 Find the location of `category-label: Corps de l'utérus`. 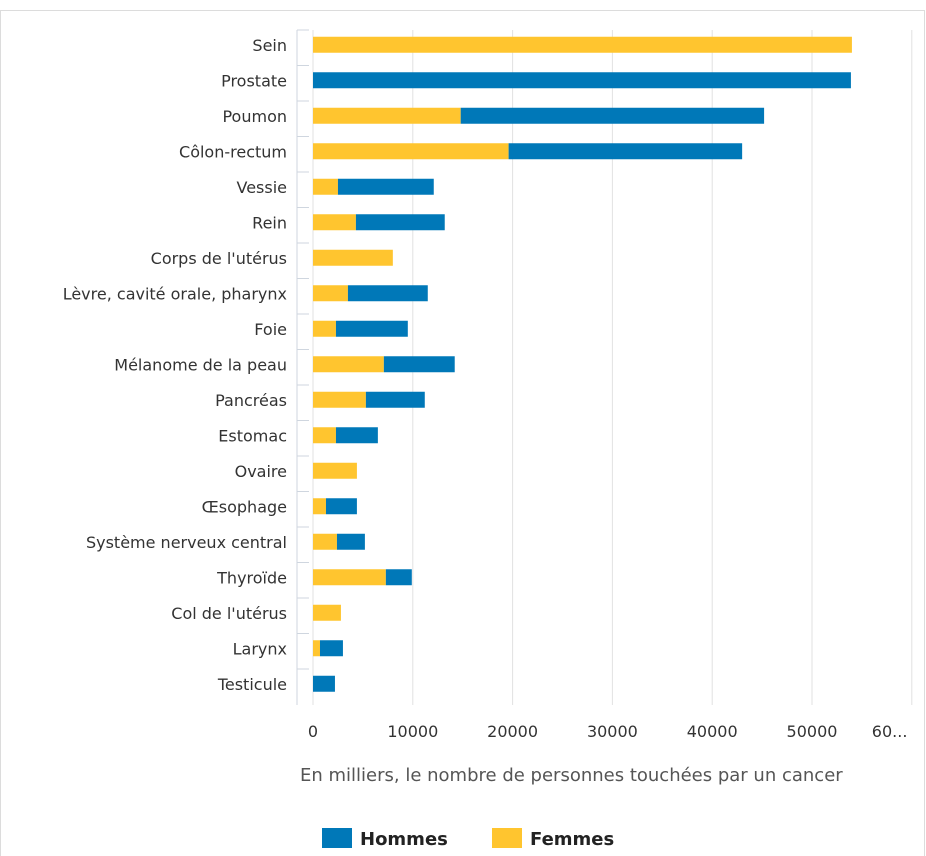

category-label: Corps de l'utérus is located at coordinates (219, 258).